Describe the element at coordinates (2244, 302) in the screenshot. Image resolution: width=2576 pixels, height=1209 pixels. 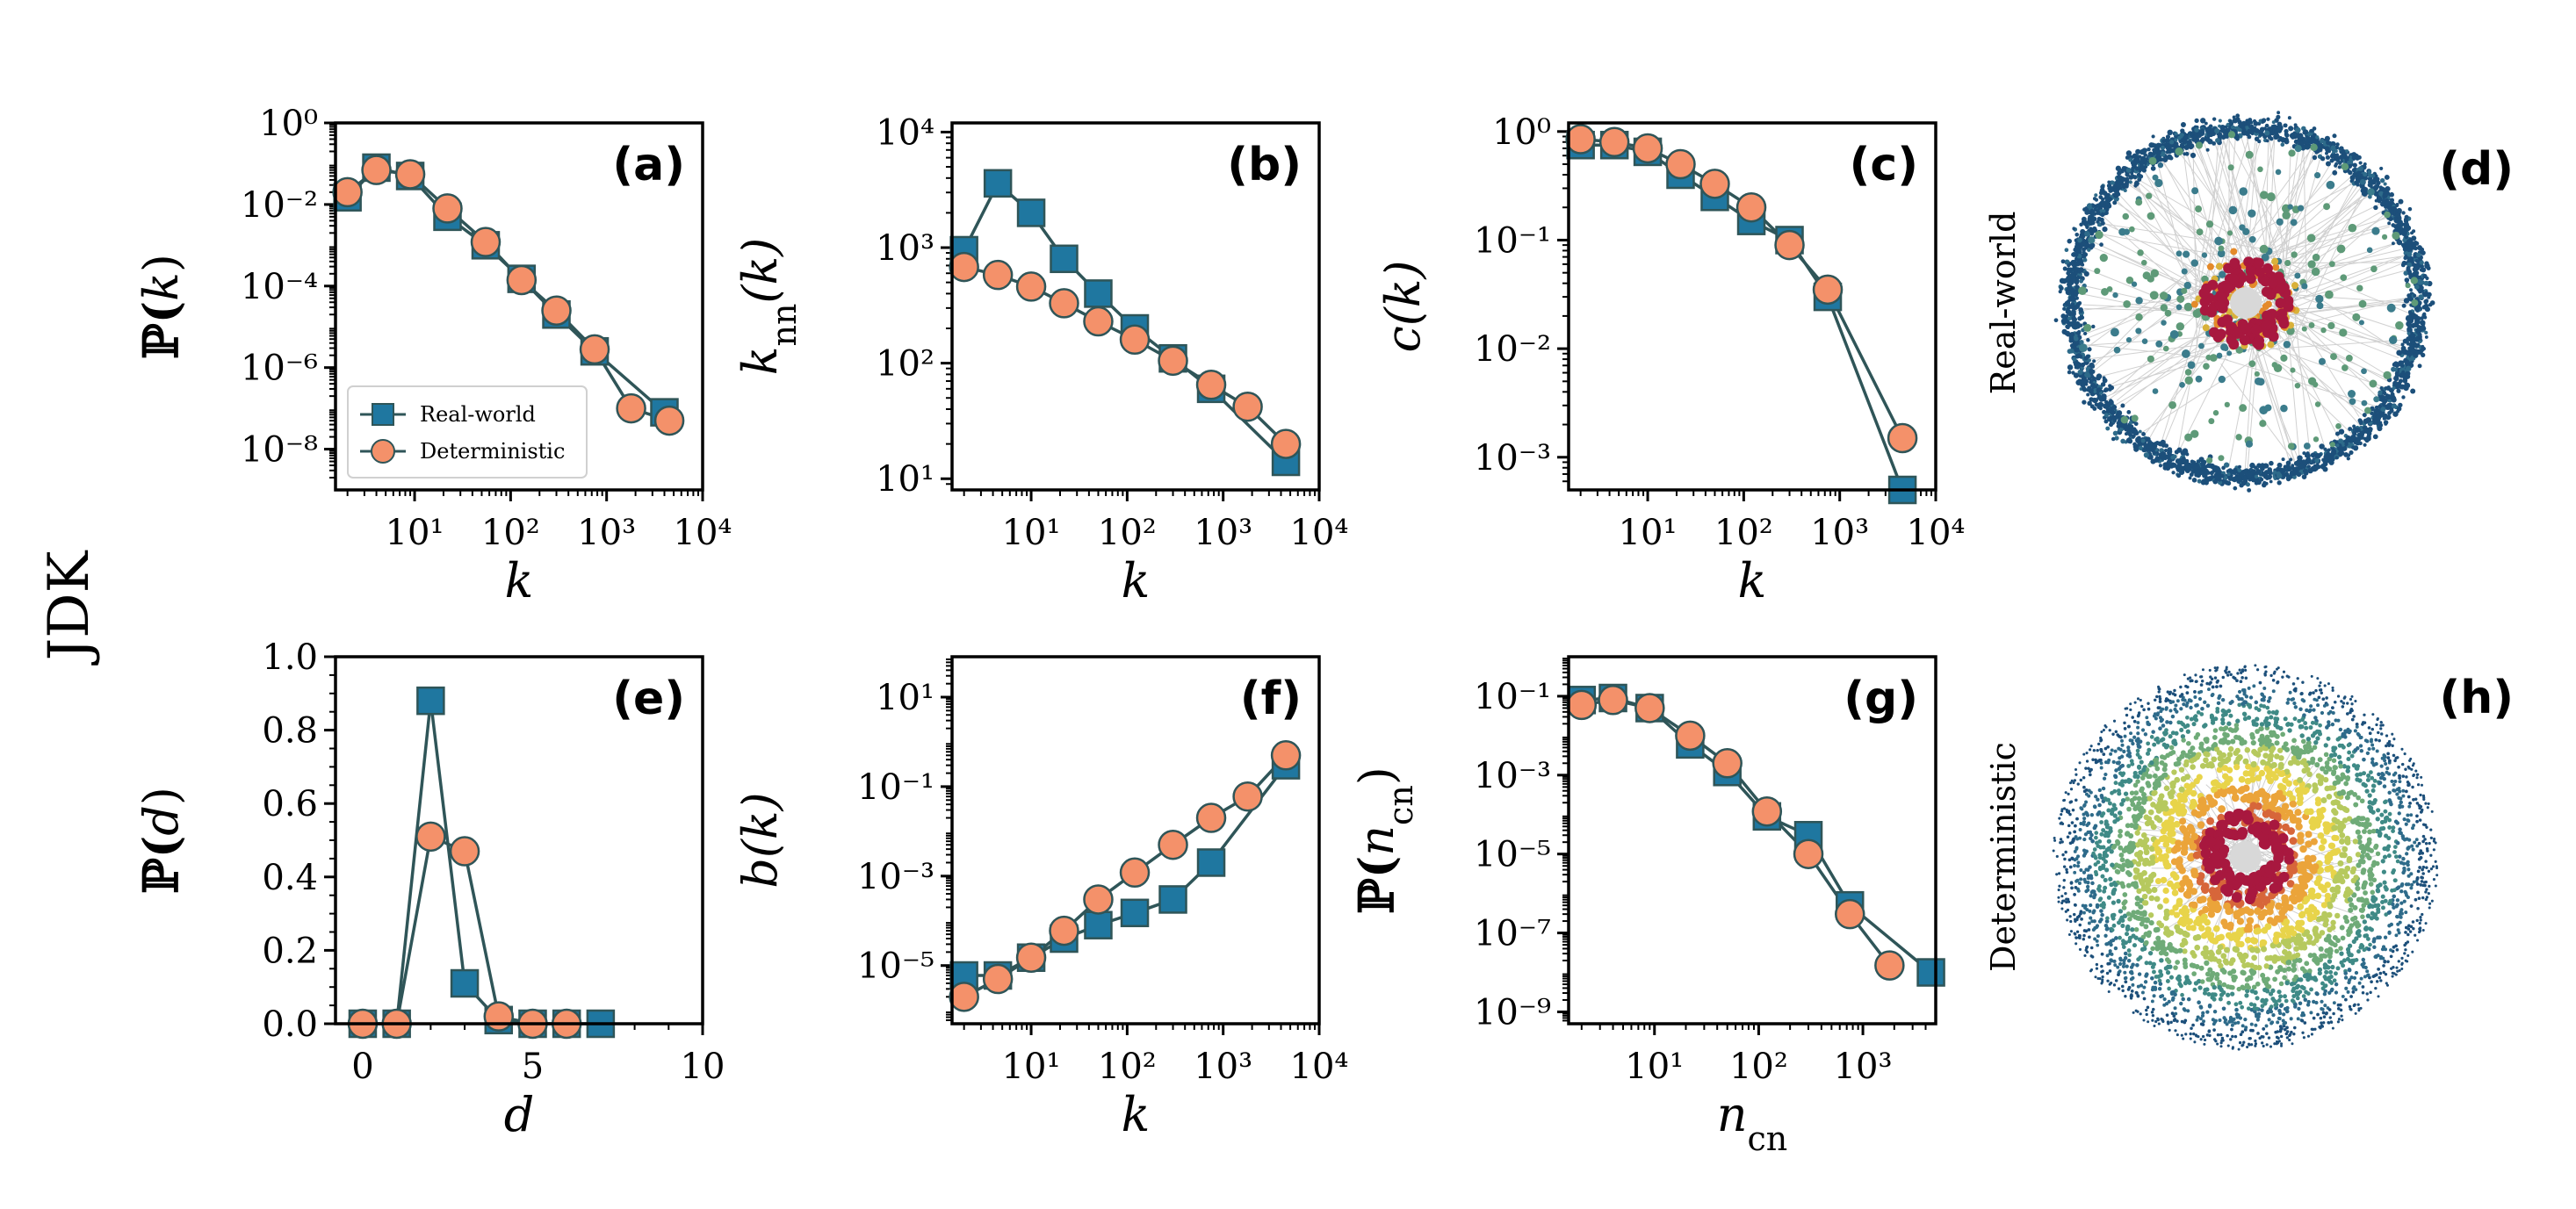
I see `network-nodes` at that location.